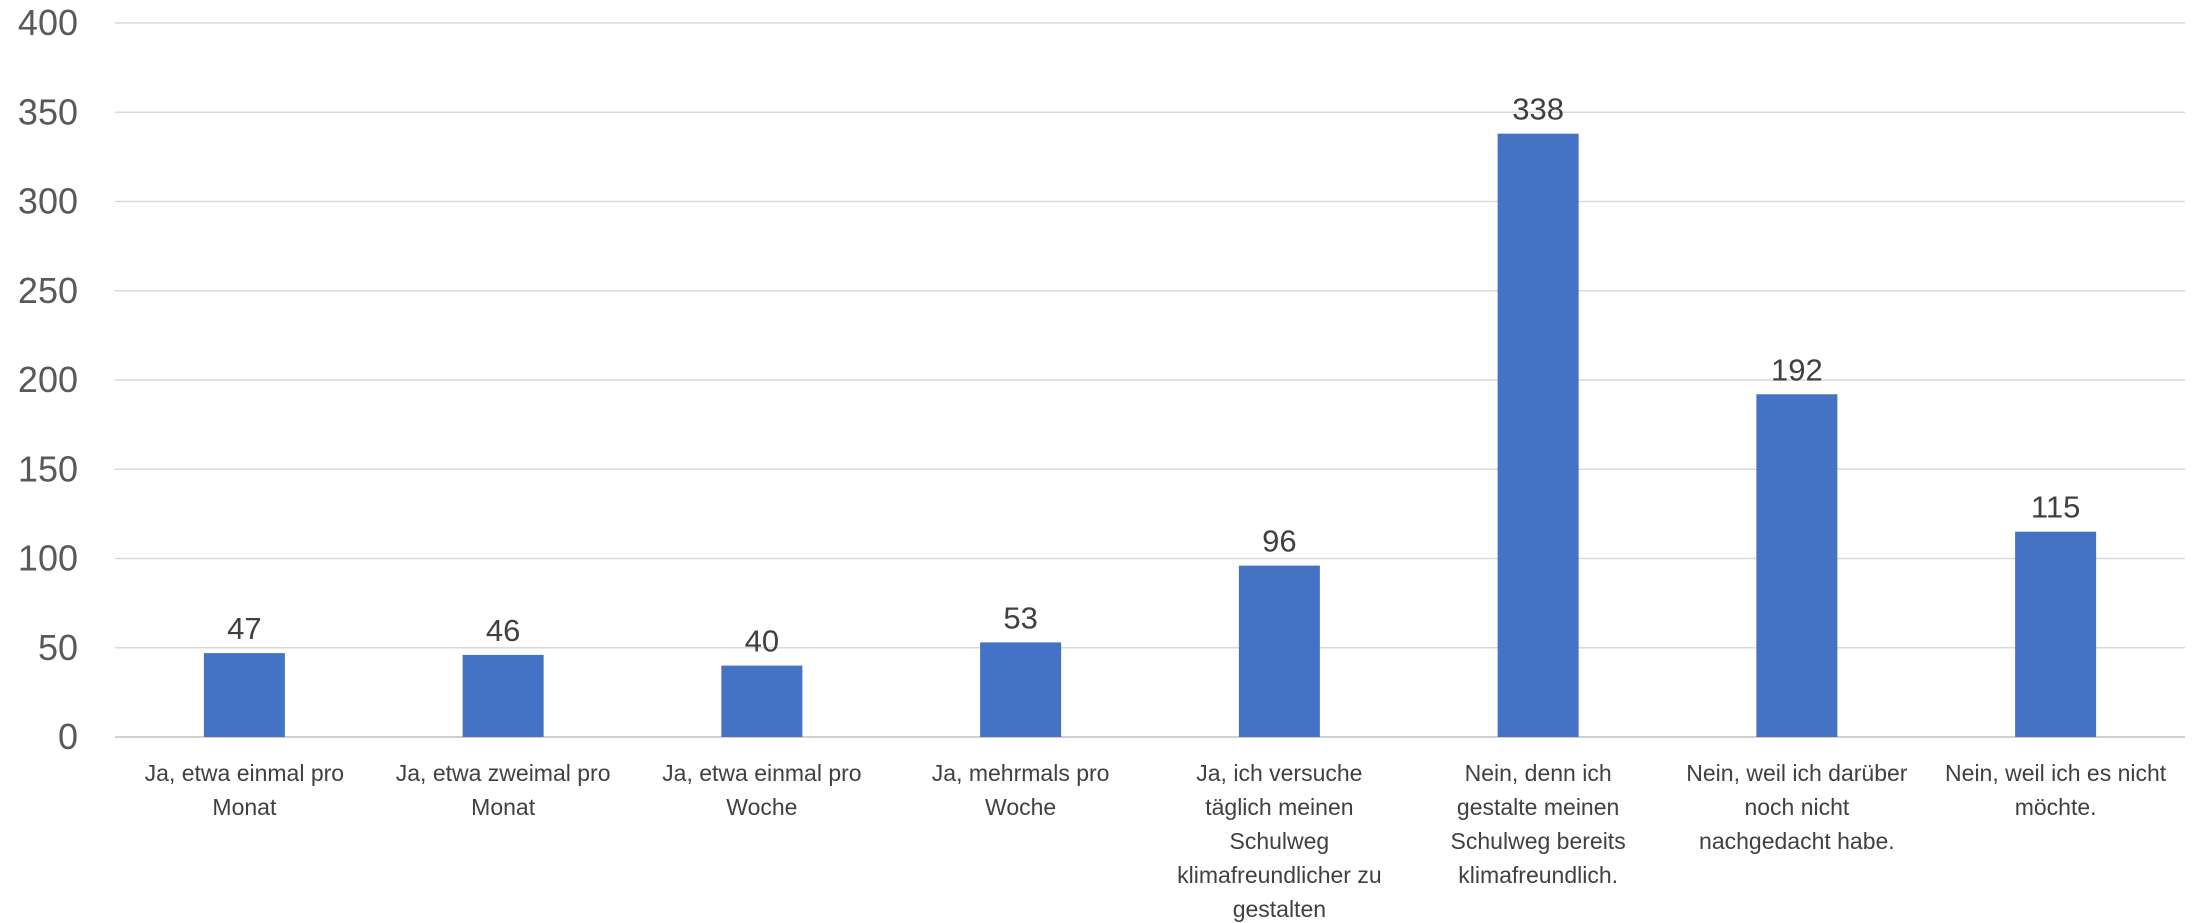 This screenshot has width=2195, height=923. Describe the element at coordinates (1538, 807) in the screenshot. I see `x-tick-label-line: gestalte meinen` at that location.